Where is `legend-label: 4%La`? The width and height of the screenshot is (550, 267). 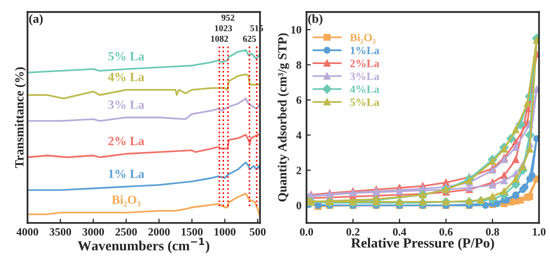 legend-label: 4%La is located at coordinates (365, 90).